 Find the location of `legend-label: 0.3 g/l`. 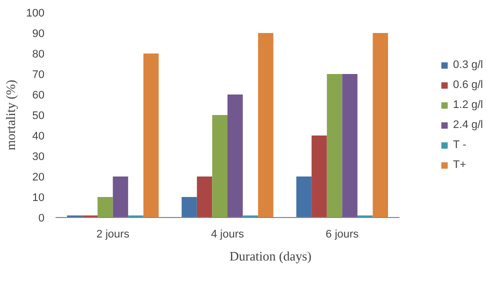

legend-label: 0.3 g/l is located at coordinates (468, 64).